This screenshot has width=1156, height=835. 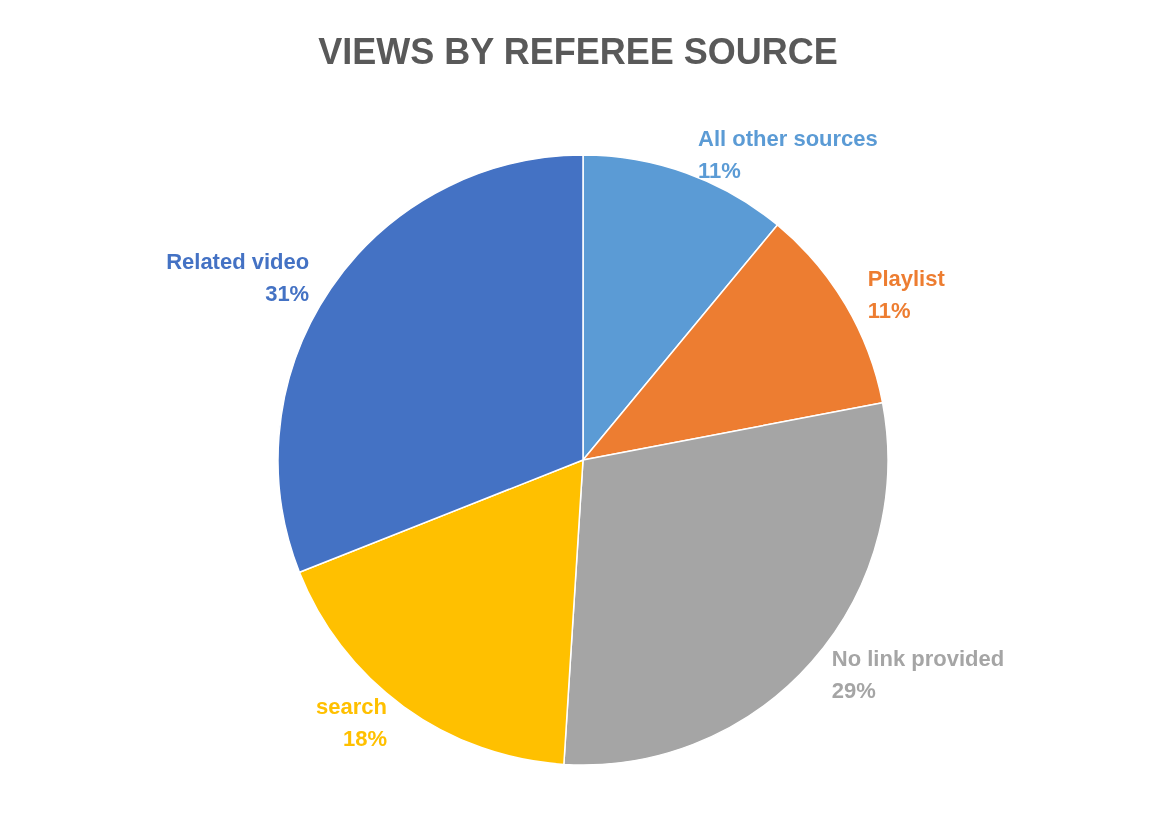 I want to click on slice-label: All other sources, so click(x=788, y=138).